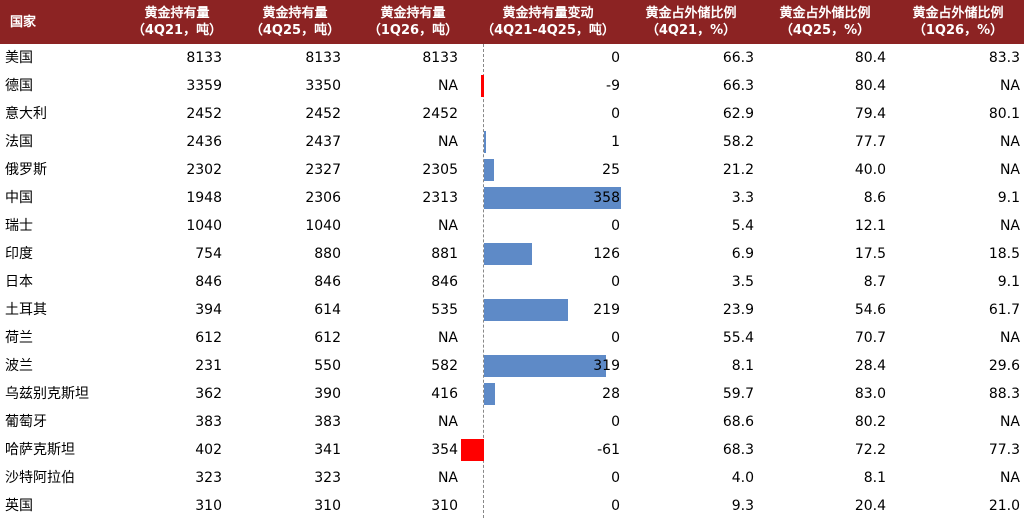  I want to click on cell-h1q26: 354, so click(444, 450).